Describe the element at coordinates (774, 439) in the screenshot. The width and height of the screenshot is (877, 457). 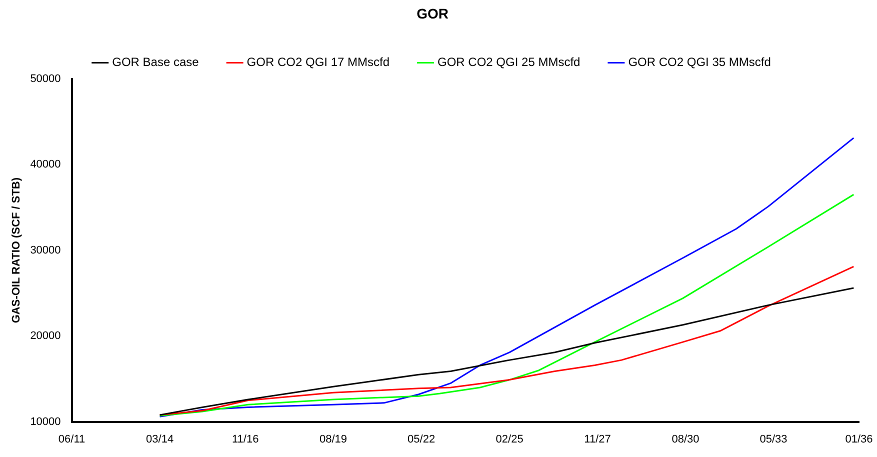
I see `x-tick-label: 05/33` at that location.